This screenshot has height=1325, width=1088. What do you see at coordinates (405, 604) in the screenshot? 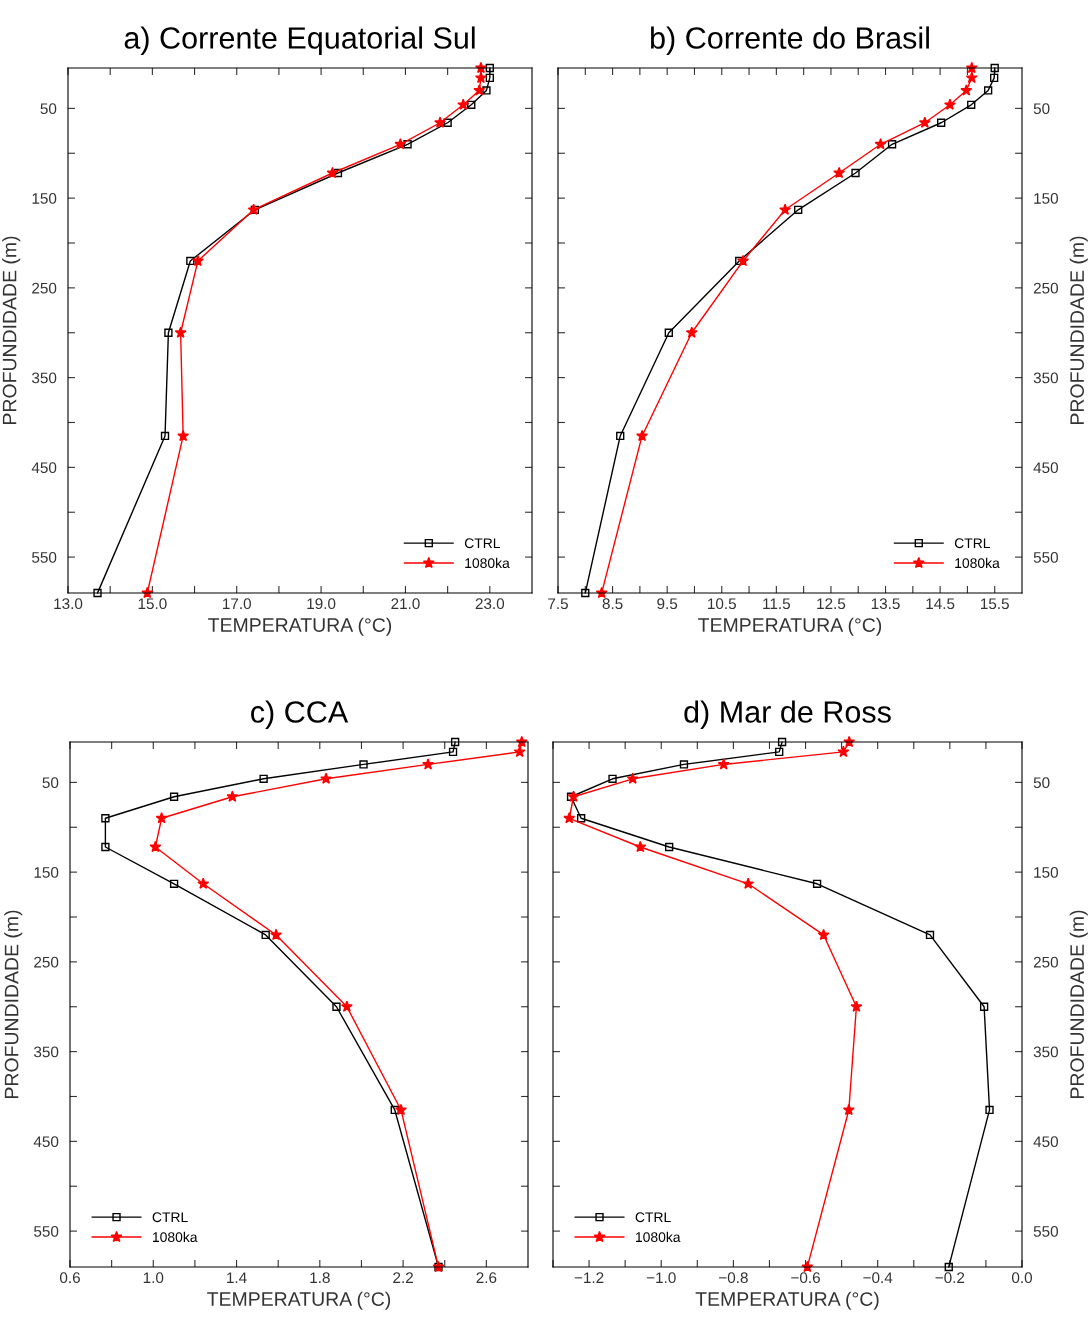
I see `x-tick-label: 21.0` at bounding box center [405, 604].